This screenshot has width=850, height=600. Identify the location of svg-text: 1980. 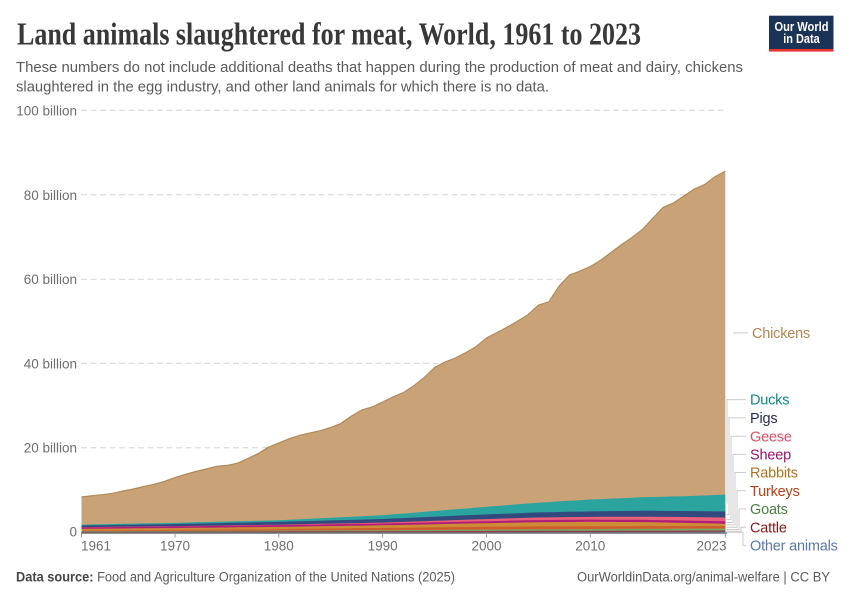
(279, 546).